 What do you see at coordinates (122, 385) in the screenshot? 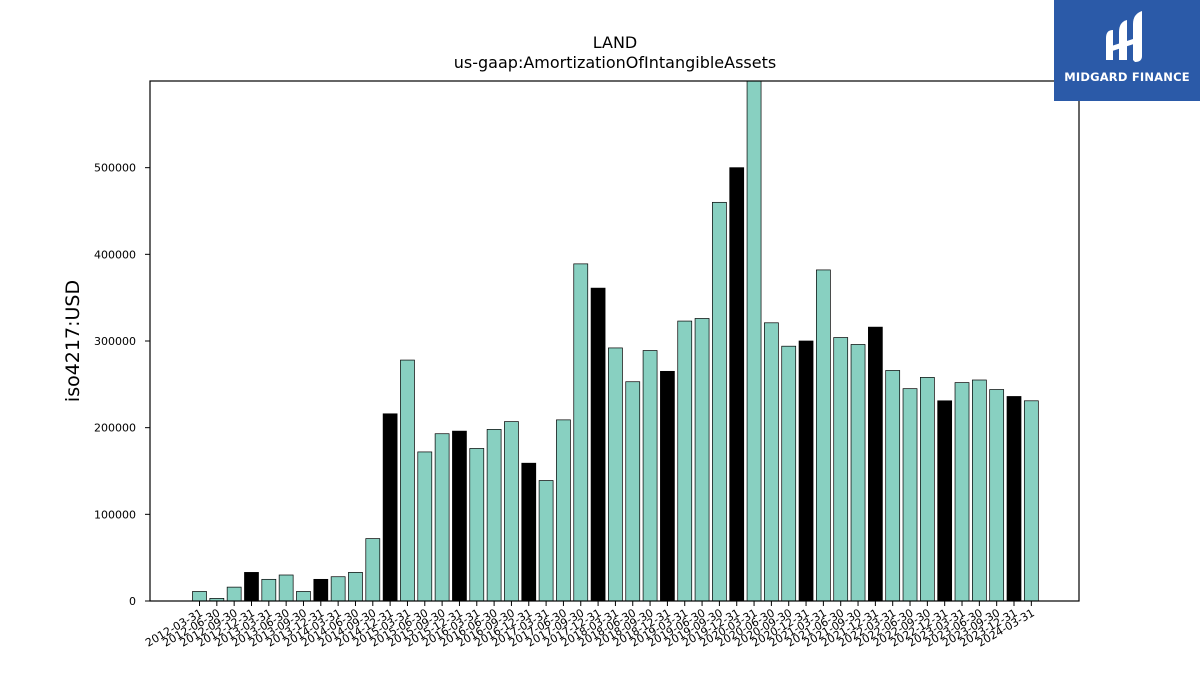
I see `y-axis-ticks: 0 100000 200000 300000 400000 500000` at bounding box center [122, 385].